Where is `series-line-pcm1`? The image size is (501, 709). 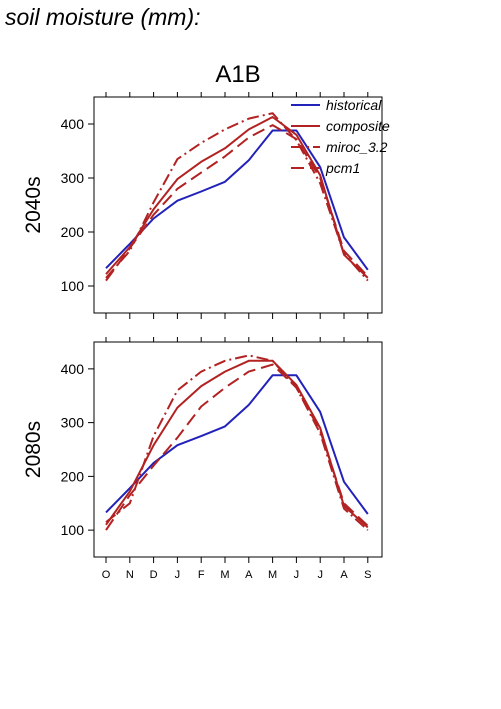
series-line-pcm1 is located at coordinates (237, 447).